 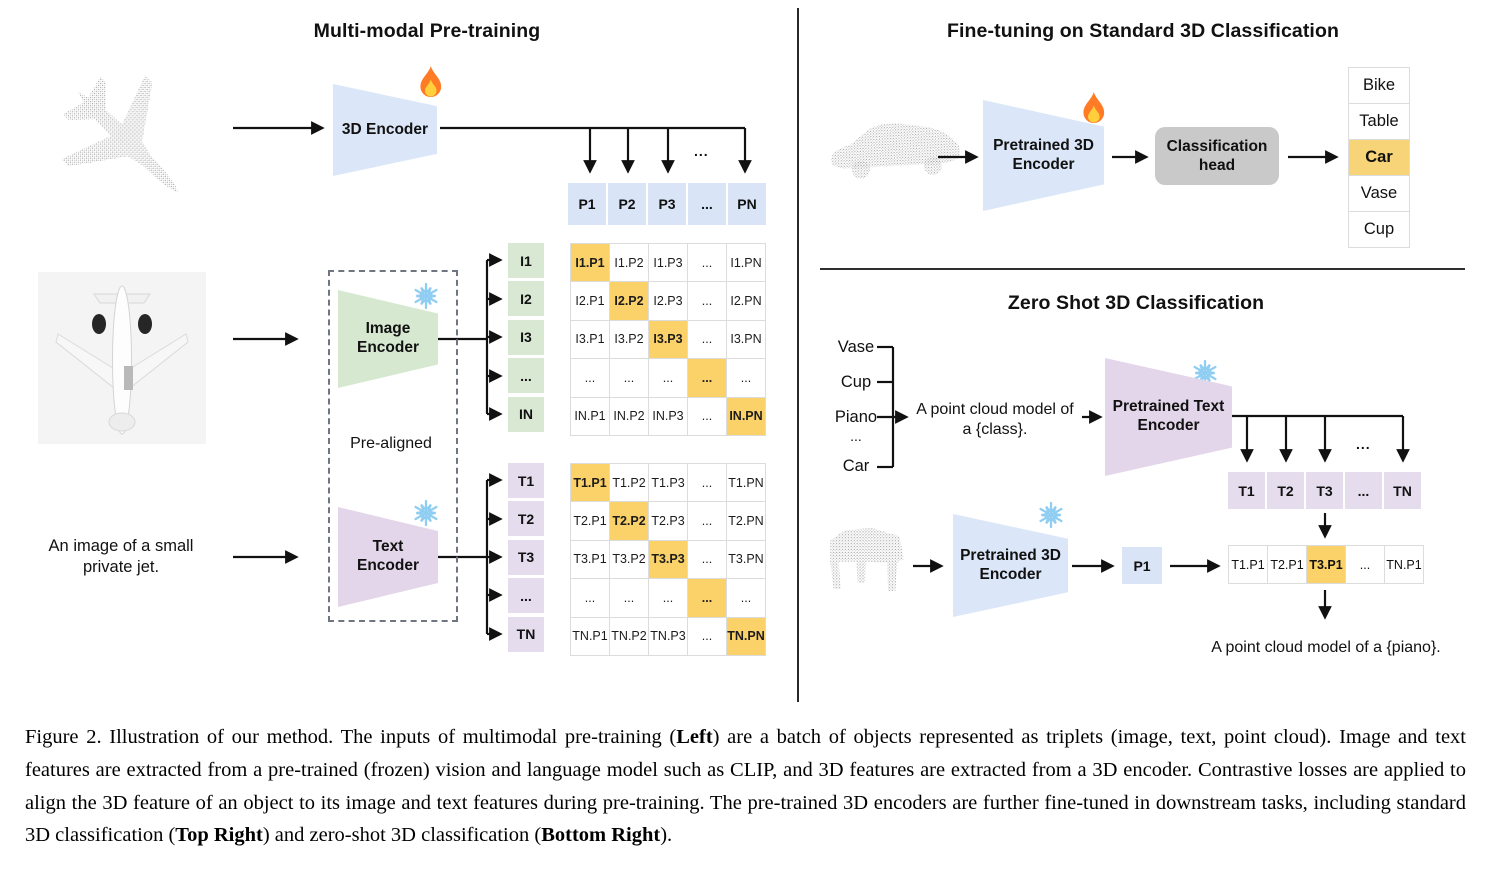 I want to click on caption-segment: ) and zero-shot 3D classification (, so click(x=402, y=835).